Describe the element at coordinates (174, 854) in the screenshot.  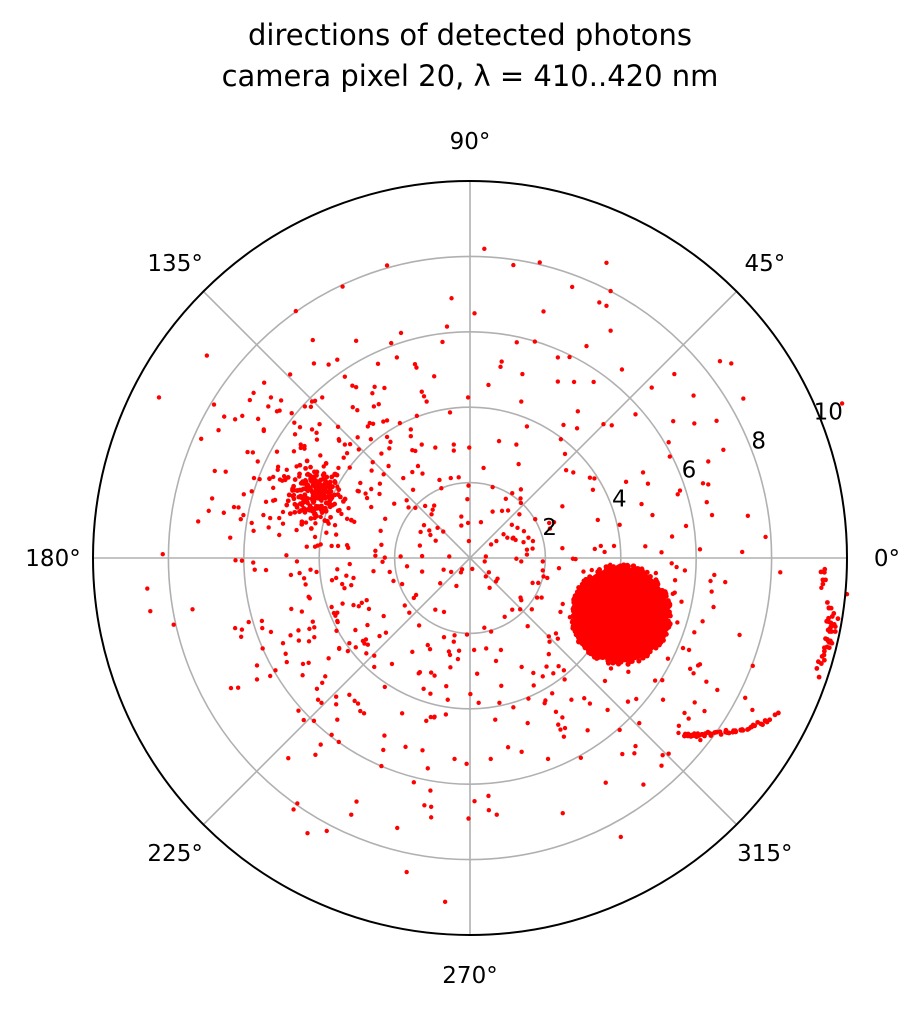
I see `angle-tick-label-225: 225°` at that location.